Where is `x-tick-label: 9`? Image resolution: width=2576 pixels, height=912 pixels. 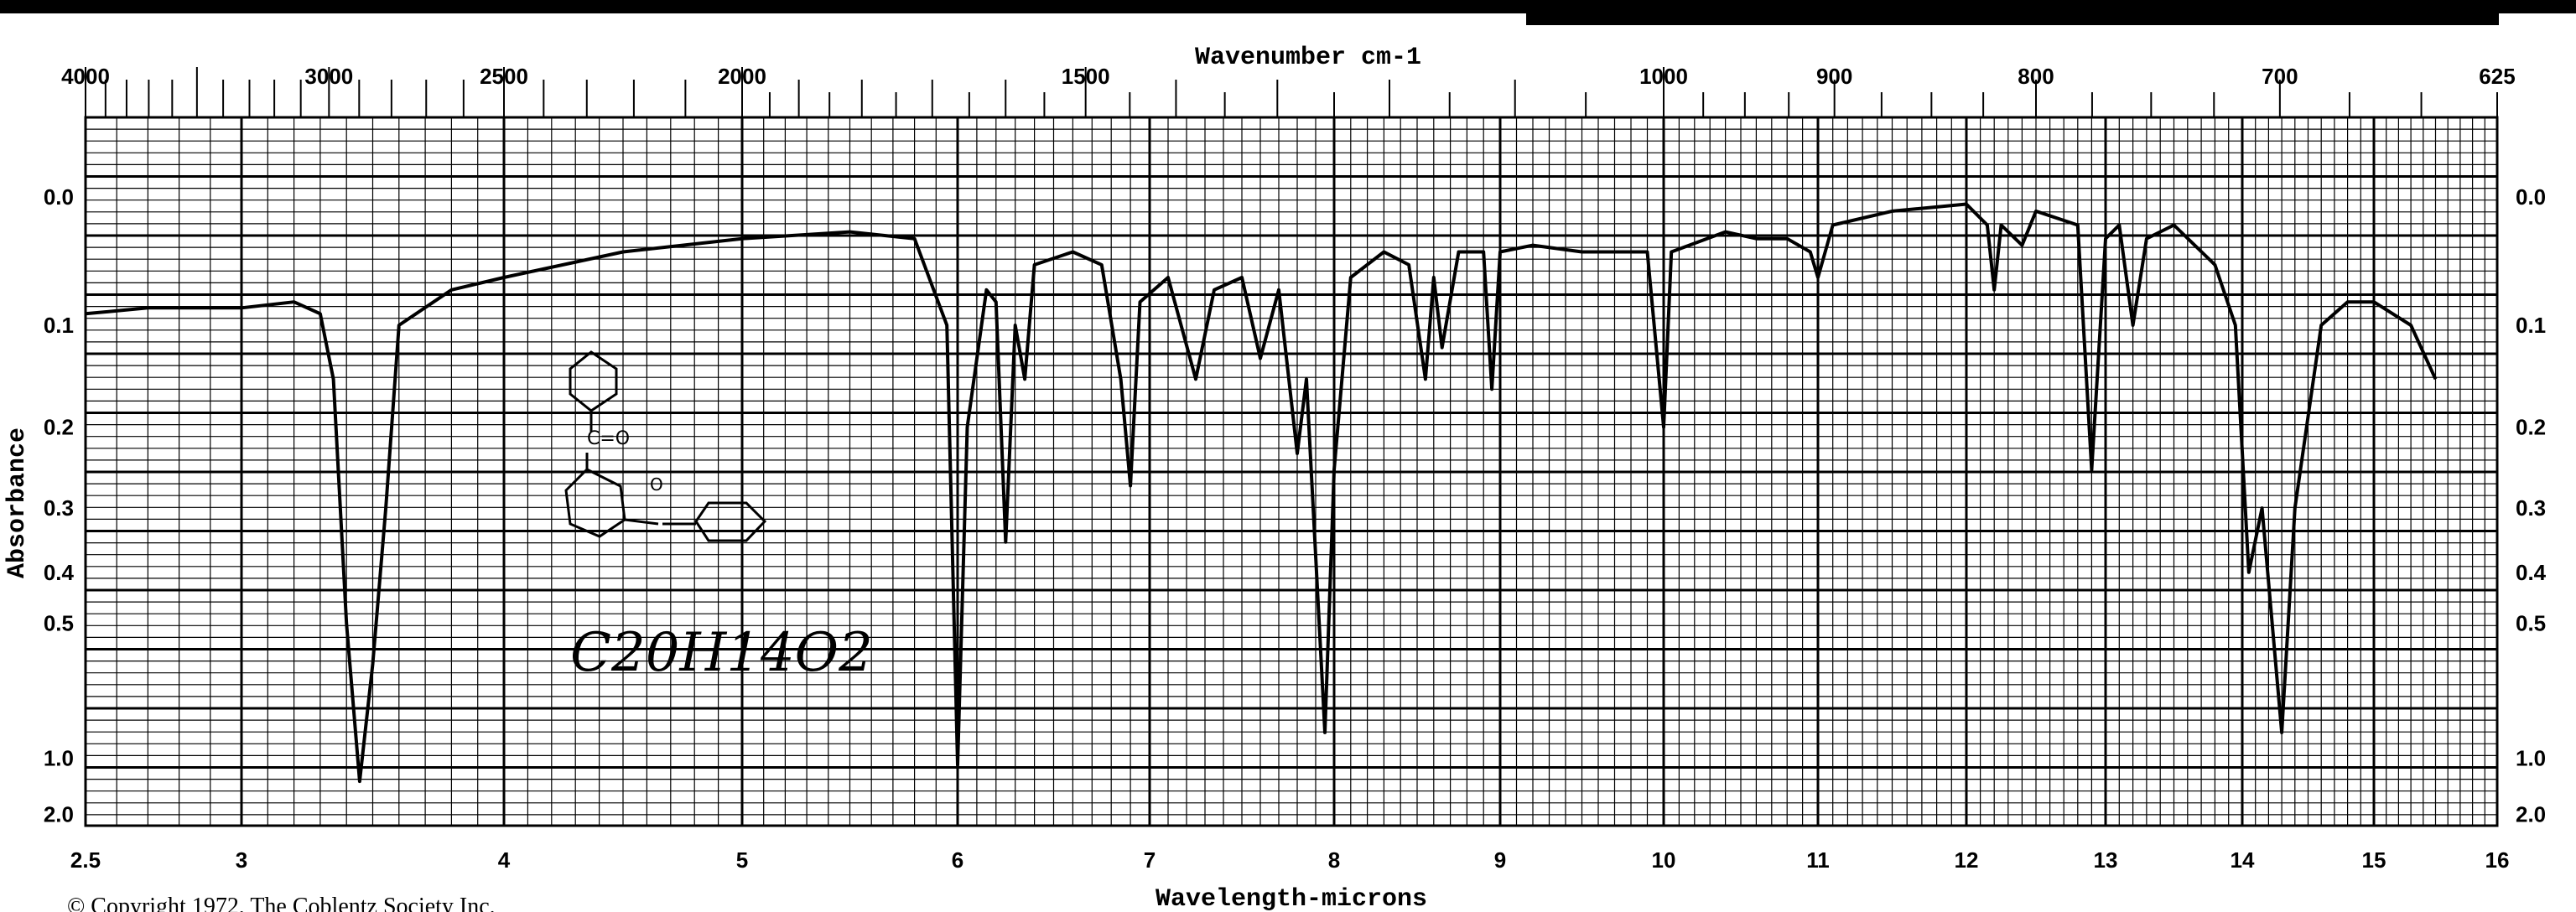
x-tick-label: 9 is located at coordinates (1500, 860).